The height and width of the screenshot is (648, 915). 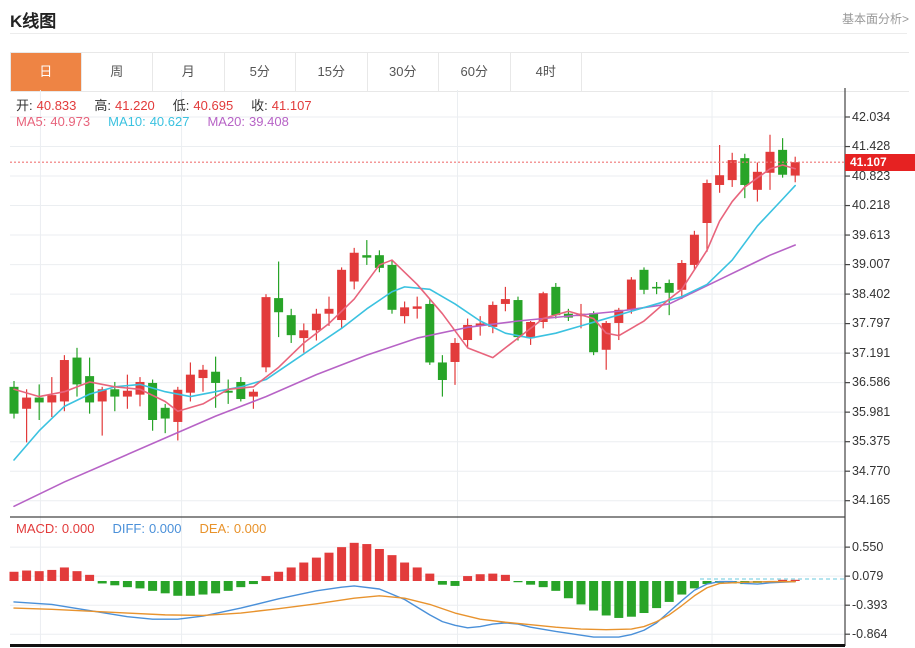 What do you see at coordinates (403, 72) in the screenshot?
I see `tab-30分: 30分` at bounding box center [403, 72].